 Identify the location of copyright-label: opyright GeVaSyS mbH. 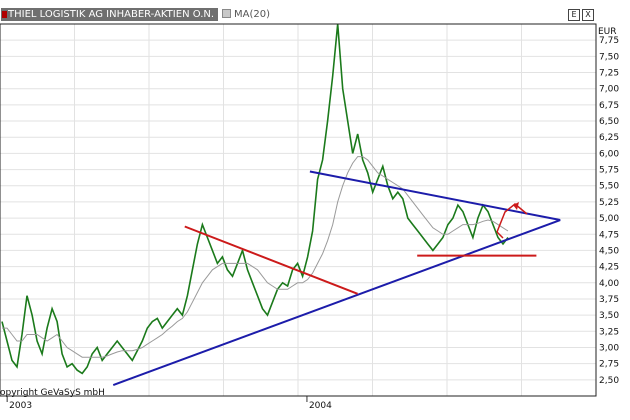
(52, 393).